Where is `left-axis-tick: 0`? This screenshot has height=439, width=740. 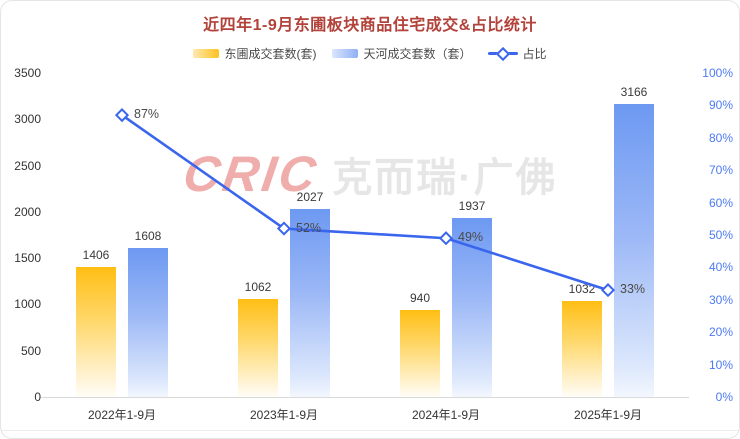 left-axis-tick: 0 is located at coordinates (37, 397).